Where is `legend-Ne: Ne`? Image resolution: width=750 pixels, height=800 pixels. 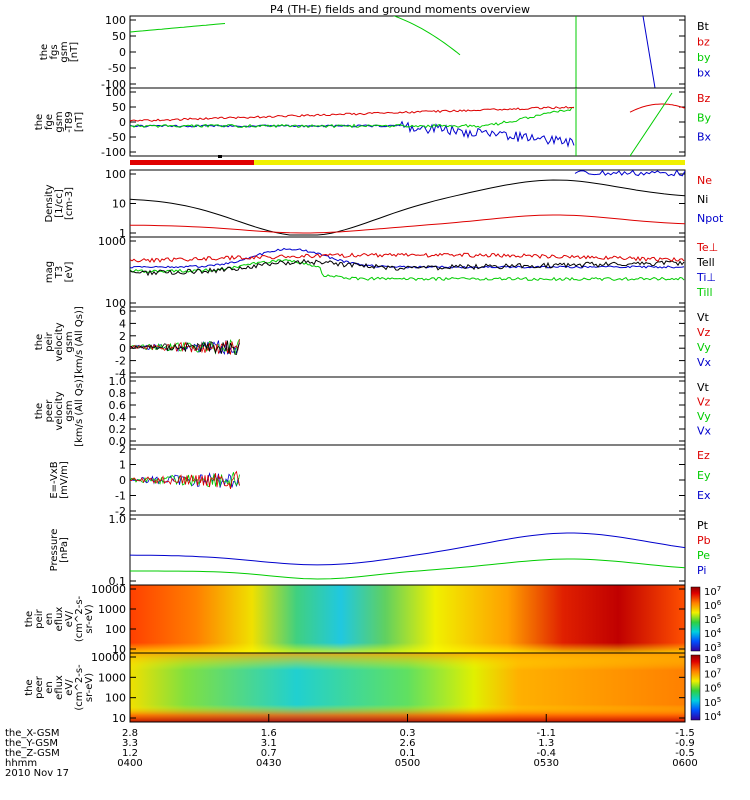
legend-Ne: Ne is located at coordinates (704, 180).